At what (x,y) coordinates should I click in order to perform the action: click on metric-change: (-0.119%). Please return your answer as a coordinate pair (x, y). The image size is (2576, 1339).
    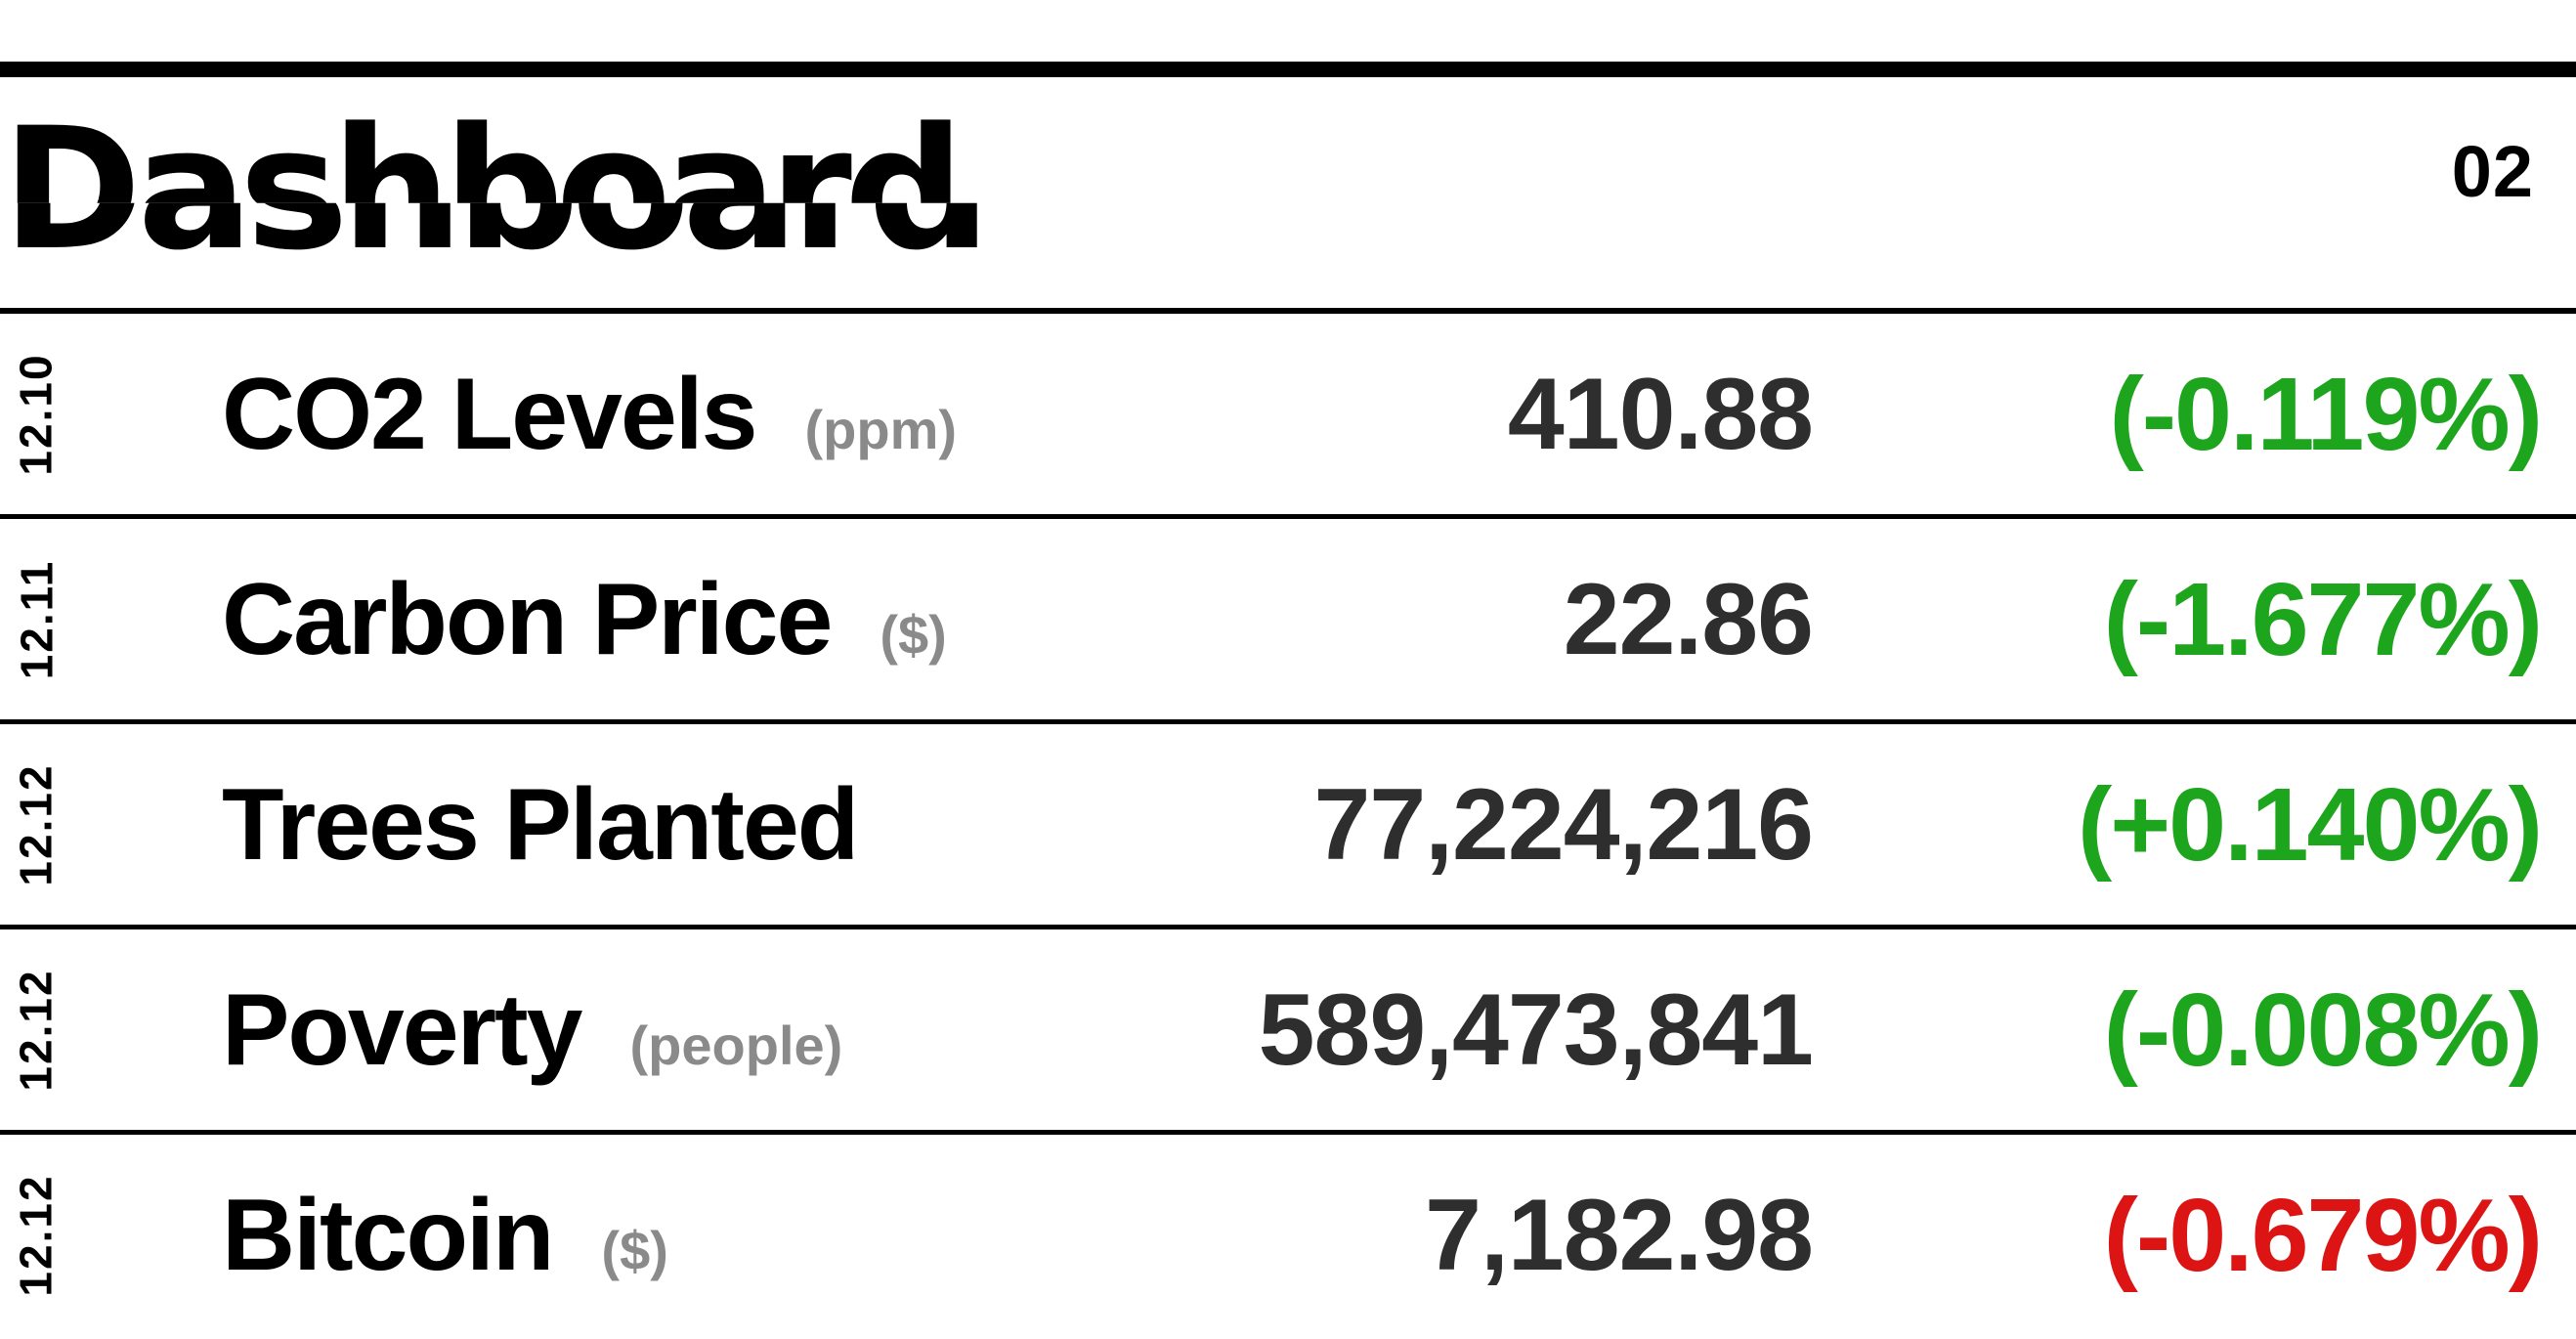
    Looking at the image, I should click on (2326, 414).